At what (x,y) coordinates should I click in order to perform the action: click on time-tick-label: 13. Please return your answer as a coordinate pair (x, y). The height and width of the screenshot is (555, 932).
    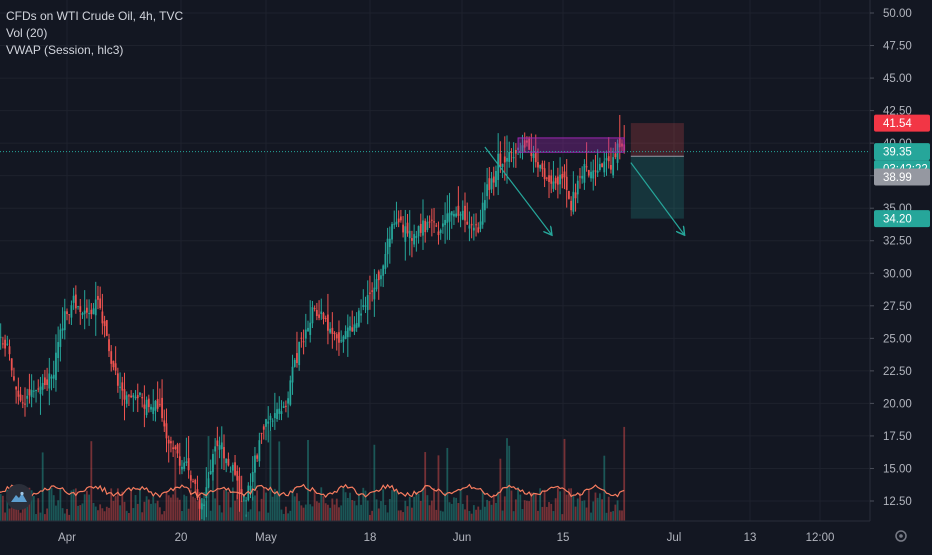
    Looking at the image, I should click on (750, 538).